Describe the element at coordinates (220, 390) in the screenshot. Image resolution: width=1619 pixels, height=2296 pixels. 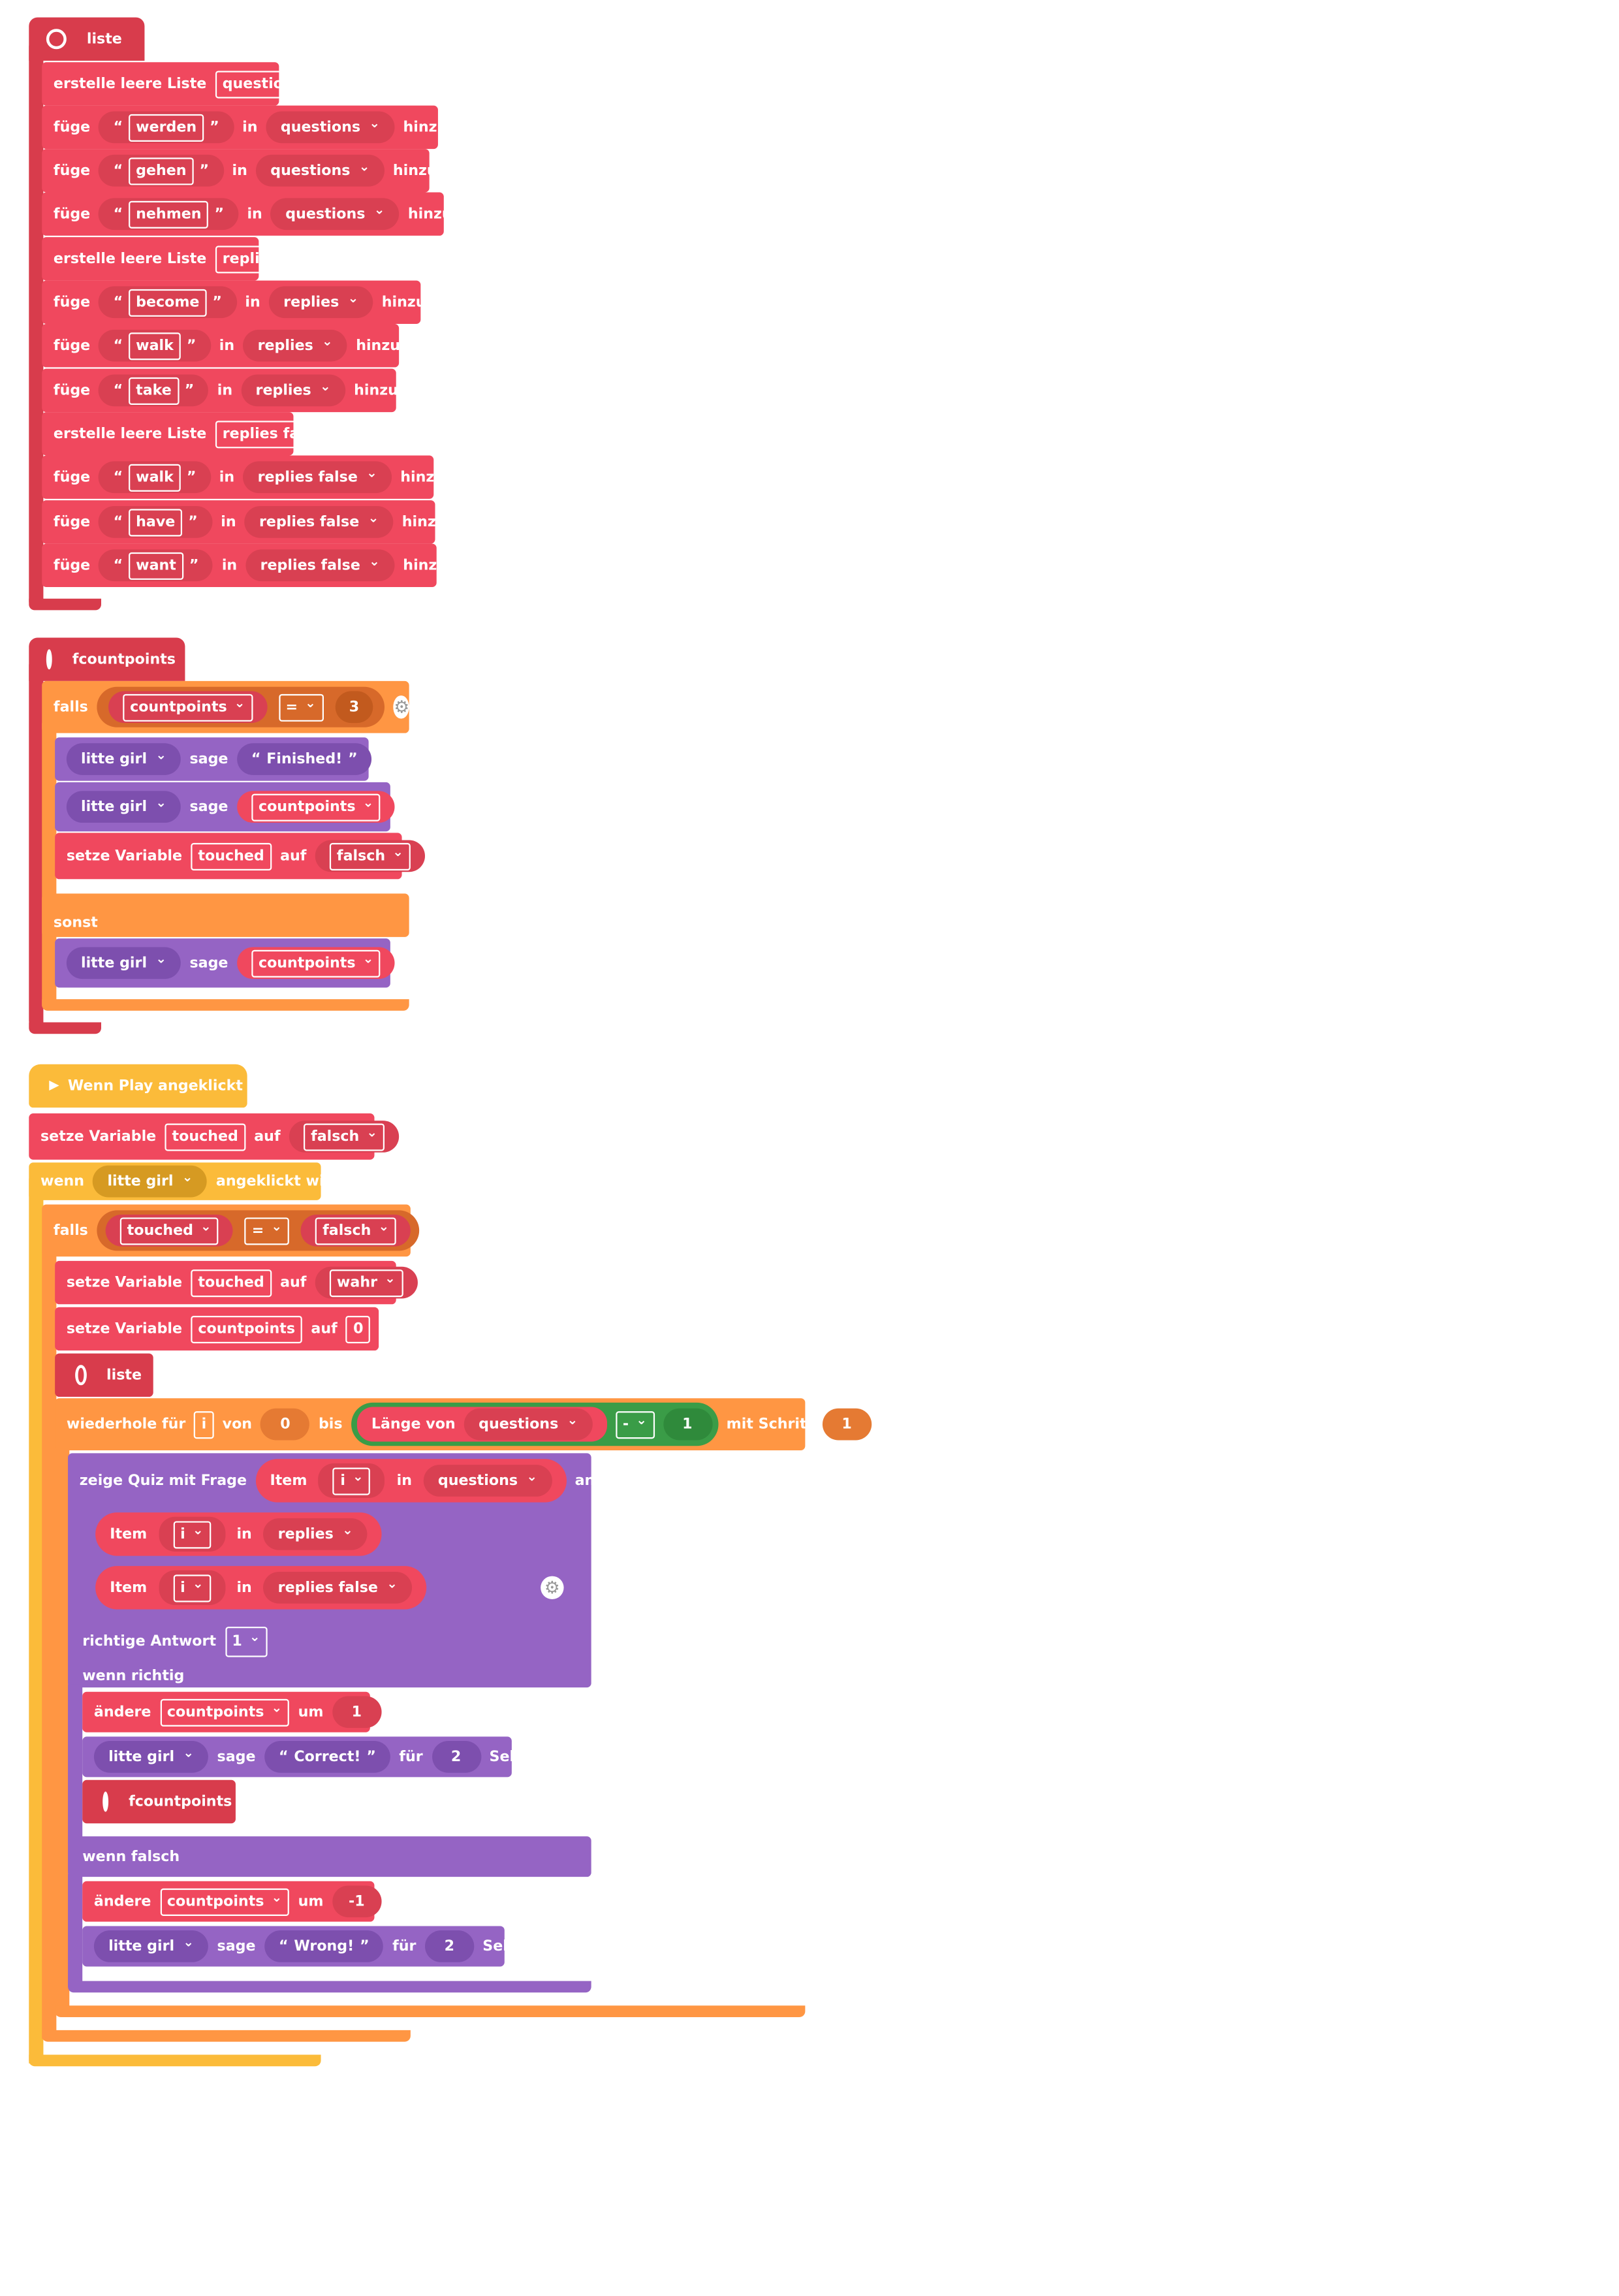
I see `add-to-list-row: füge “take” in replies hinzu` at that location.